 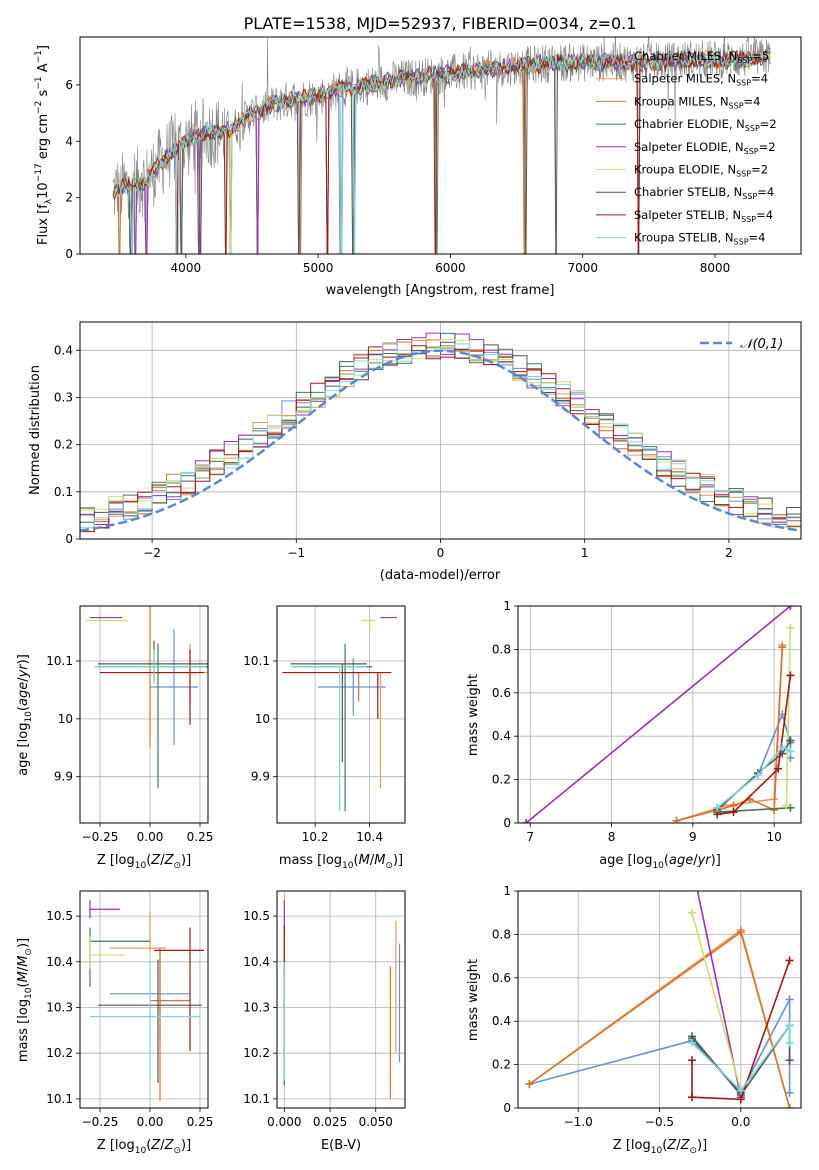 I want to click on legend-entry: Salpeter STELIB, NSSP=4, so click(x=703, y=216).